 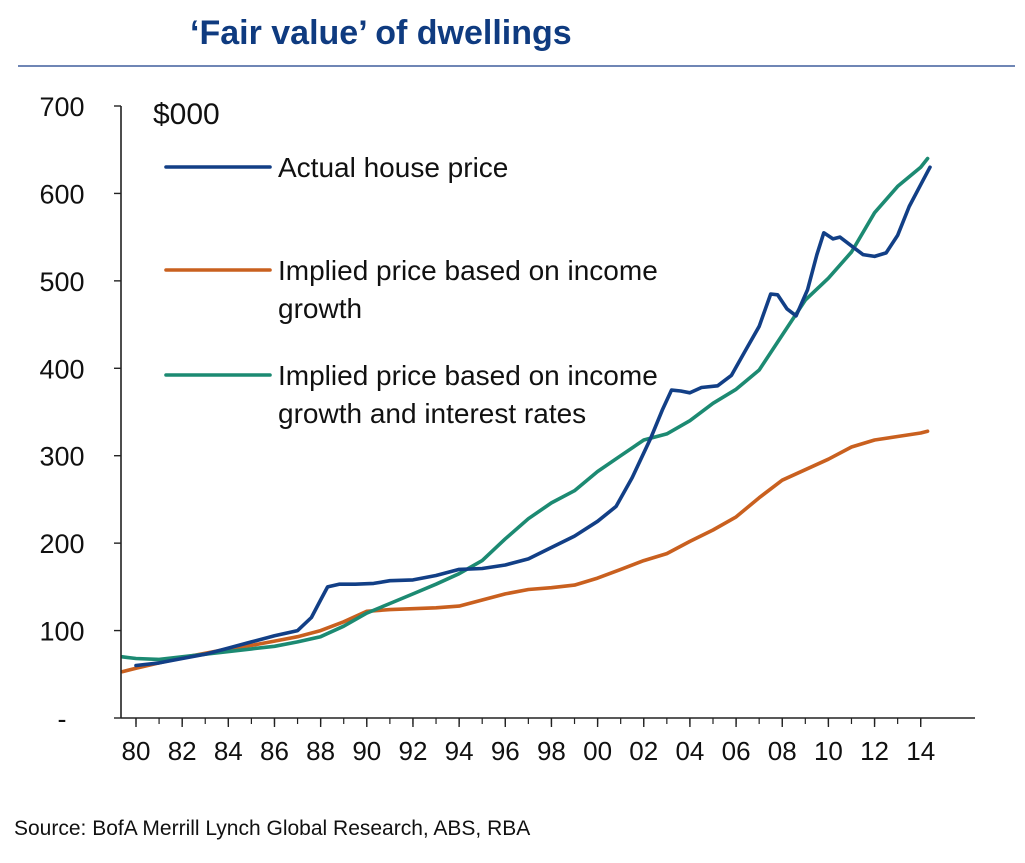 What do you see at coordinates (782, 751) in the screenshot?
I see `x-tick-label: 08` at bounding box center [782, 751].